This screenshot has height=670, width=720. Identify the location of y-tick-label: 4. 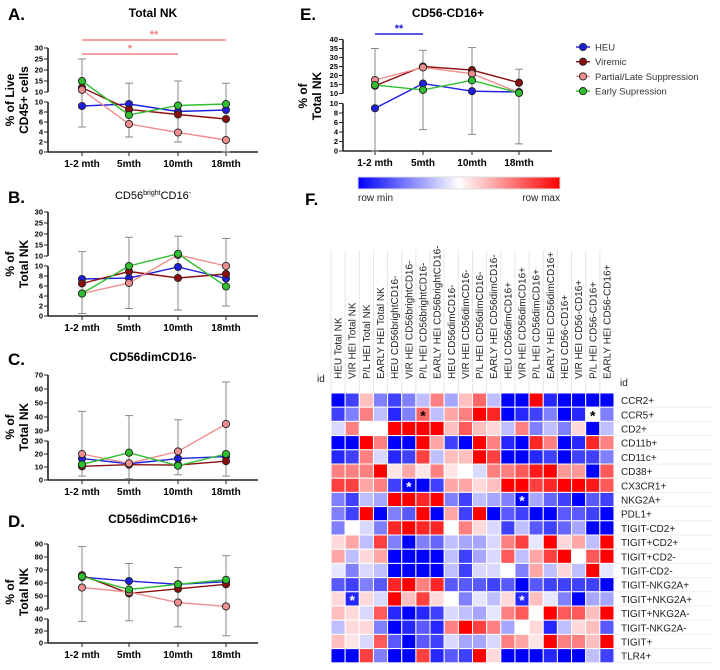
(41, 296).